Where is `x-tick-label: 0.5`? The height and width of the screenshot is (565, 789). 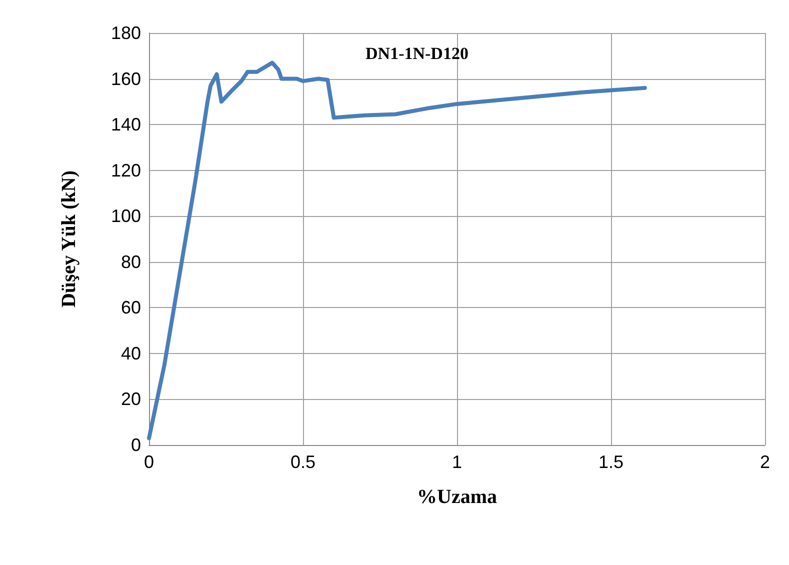 x-tick-label: 0.5 is located at coordinates (303, 462).